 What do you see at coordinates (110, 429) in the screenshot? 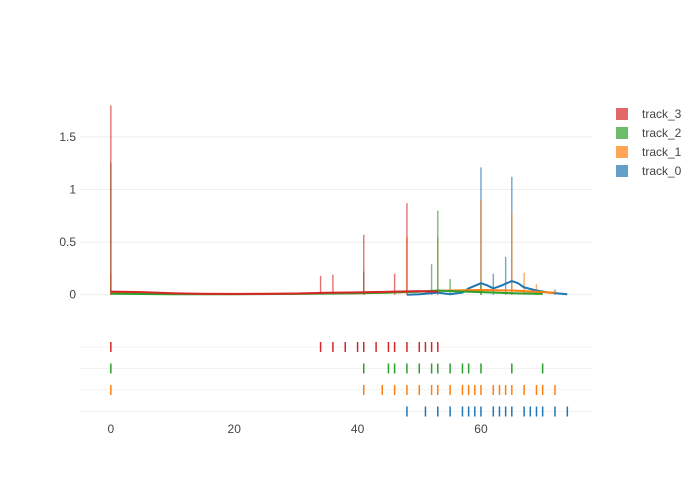
I see `x-tick-label: 0` at bounding box center [110, 429].